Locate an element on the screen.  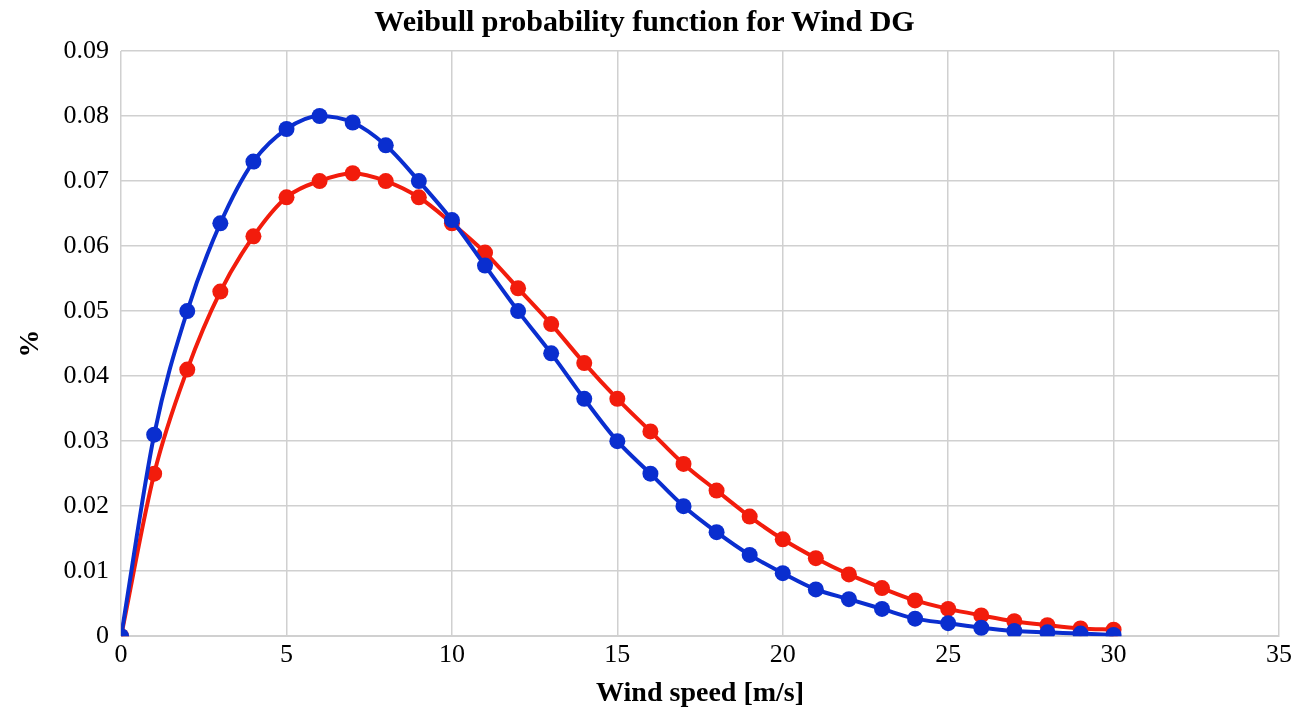
x-axis-title: Wind speed [m/s] is located at coordinates (700, 692).